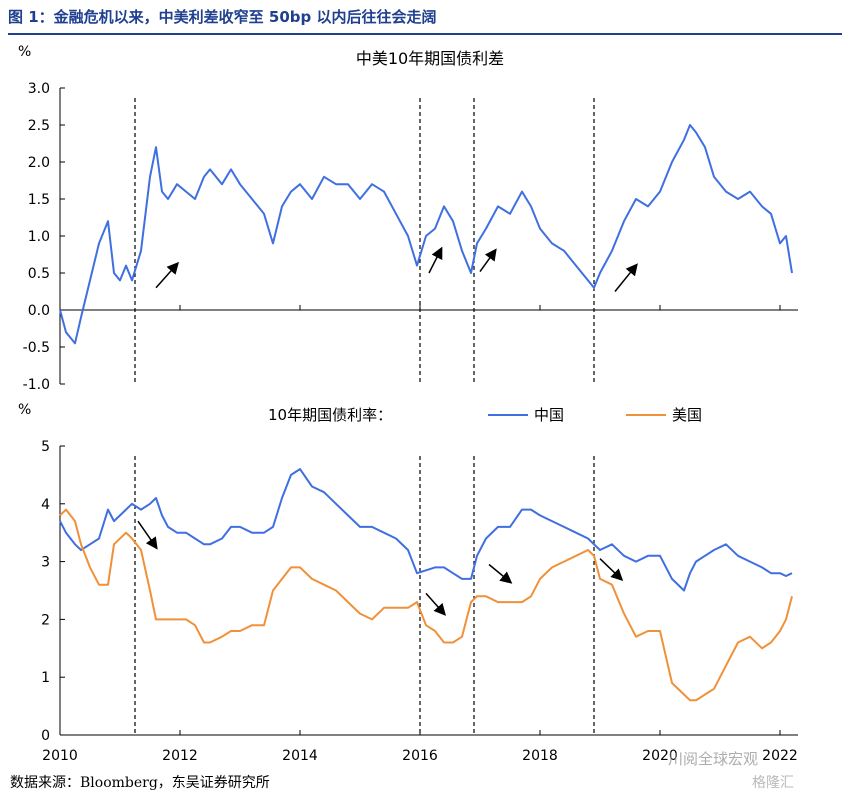  I want to click on chart-title: 10年期国债利率：, so click(330, 415).